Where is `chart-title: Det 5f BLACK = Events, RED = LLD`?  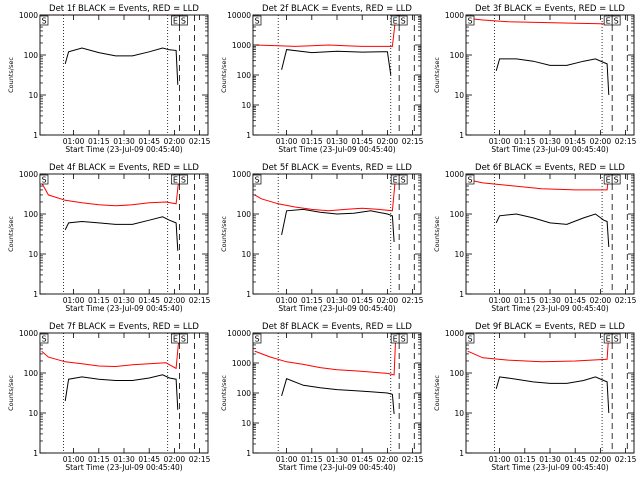
chart-title: Det 5f BLACK = Events, RED = LLD is located at coordinates (337, 168).